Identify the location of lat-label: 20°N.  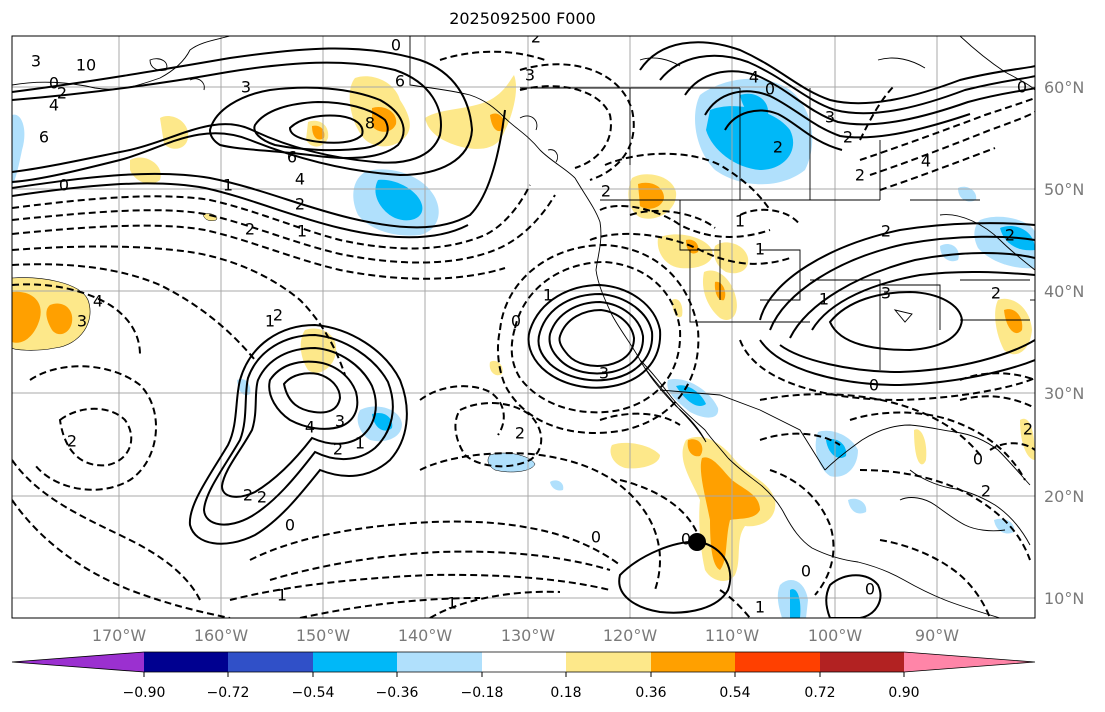
(1064, 496).